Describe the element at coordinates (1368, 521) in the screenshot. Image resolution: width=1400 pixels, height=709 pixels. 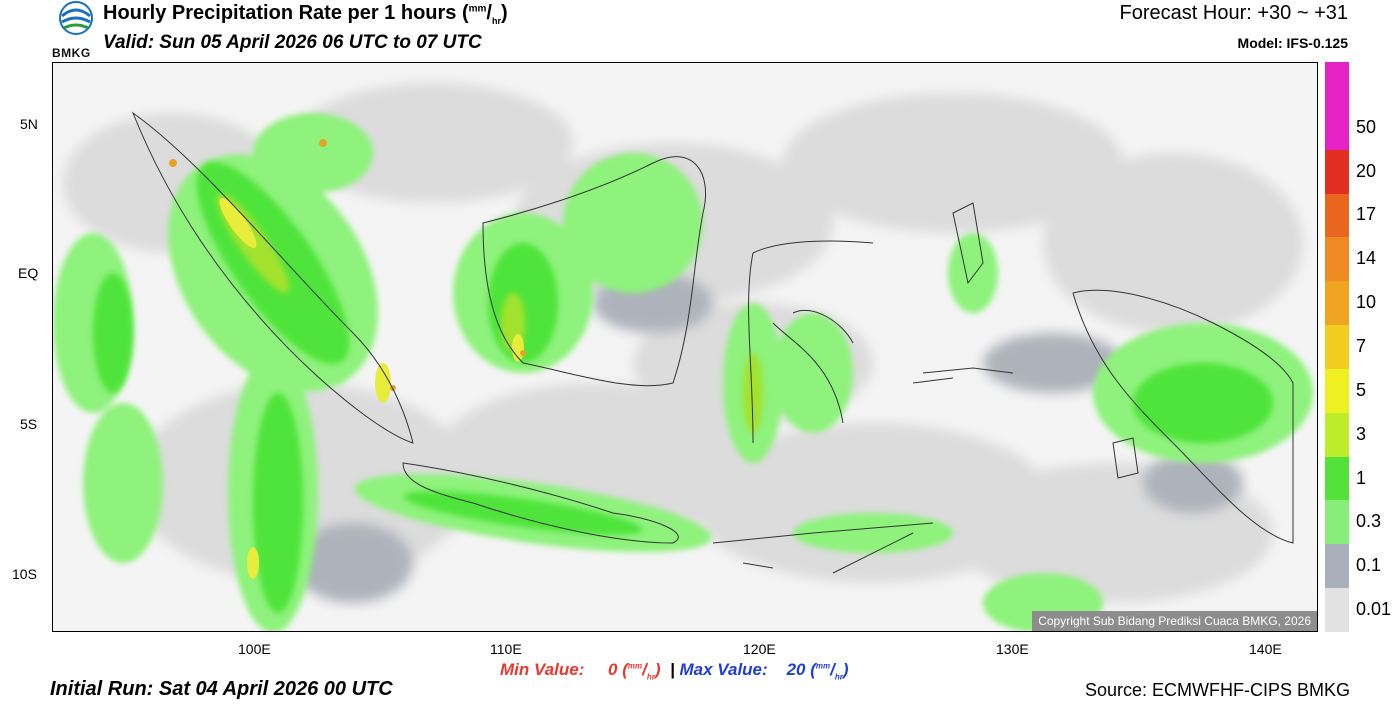
I see `legend-label: 0.3` at that location.